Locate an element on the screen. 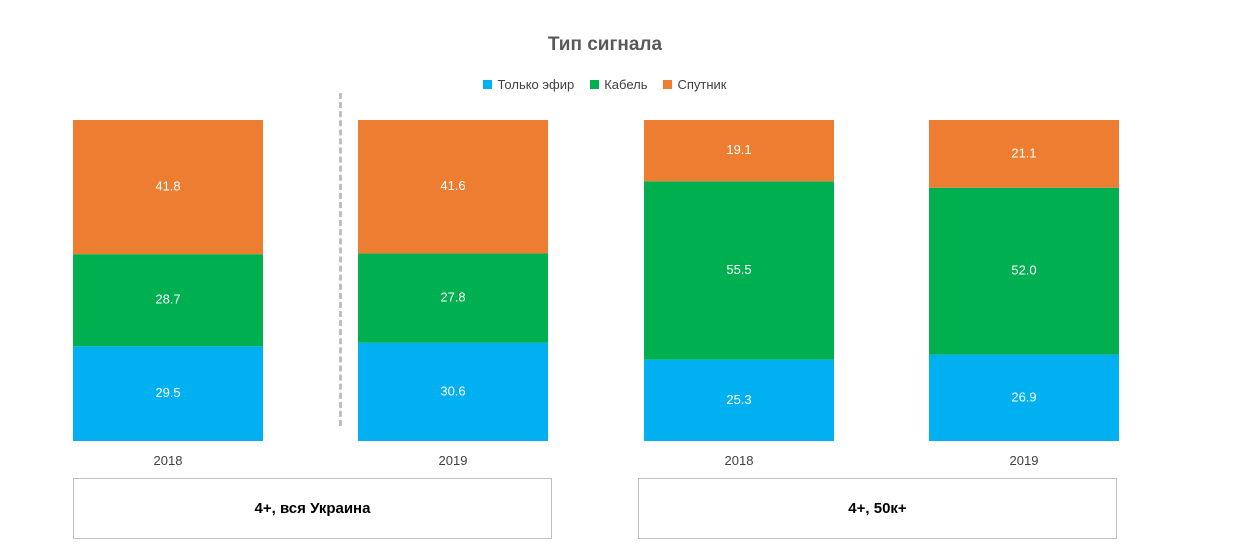 The image size is (1248, 559). data-label-satellite: 41.6 is located at coordinates (452, 185).